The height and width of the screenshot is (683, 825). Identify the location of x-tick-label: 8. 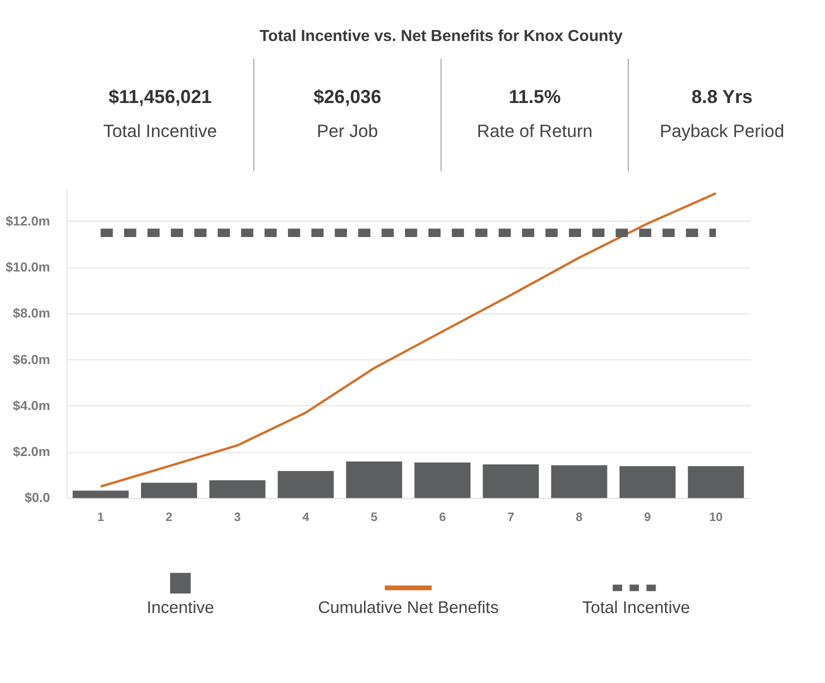
(579, 517).